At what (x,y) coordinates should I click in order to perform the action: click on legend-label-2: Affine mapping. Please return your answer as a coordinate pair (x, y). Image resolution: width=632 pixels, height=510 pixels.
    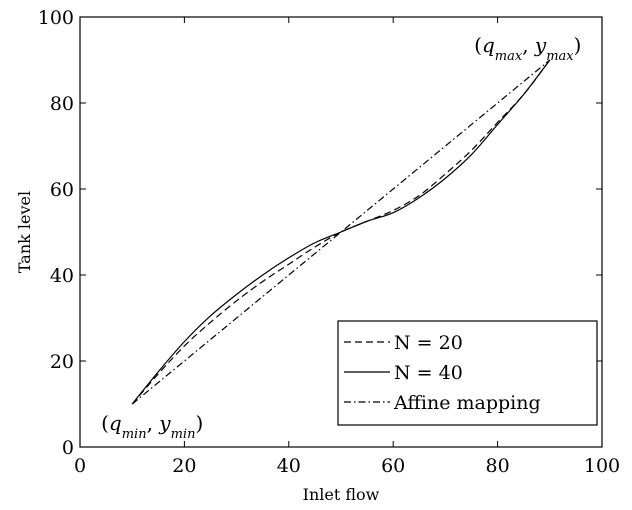
    Looking at the image, I should click on (467, 403).